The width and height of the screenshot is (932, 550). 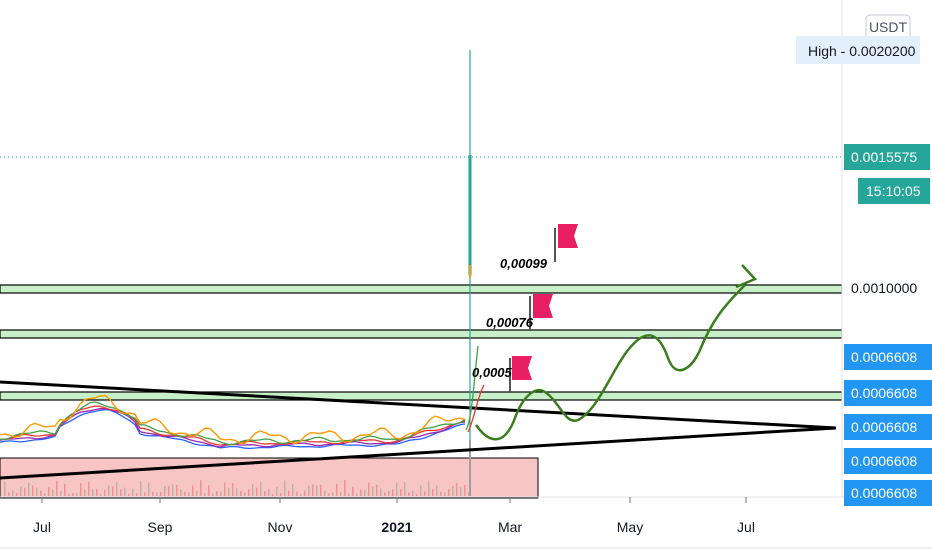 What do you see at coordinates (233, 419) in the screenshot?
I see `price-line` at bounding box center [233, 419].